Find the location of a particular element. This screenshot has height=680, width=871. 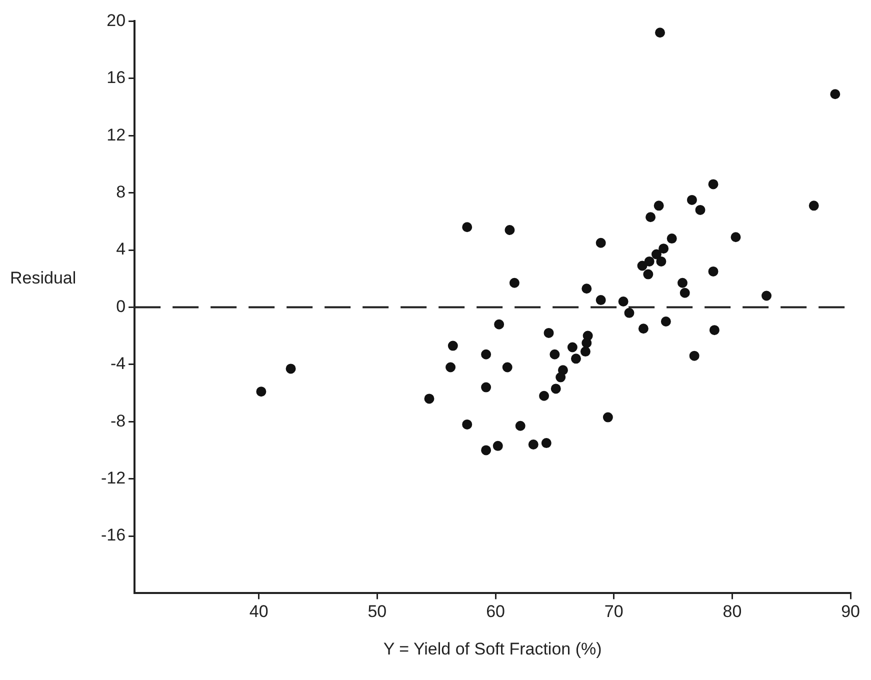

x-axis-title: Y = Yield of Soft Fraction (%) is located at coordinates (492, 648).